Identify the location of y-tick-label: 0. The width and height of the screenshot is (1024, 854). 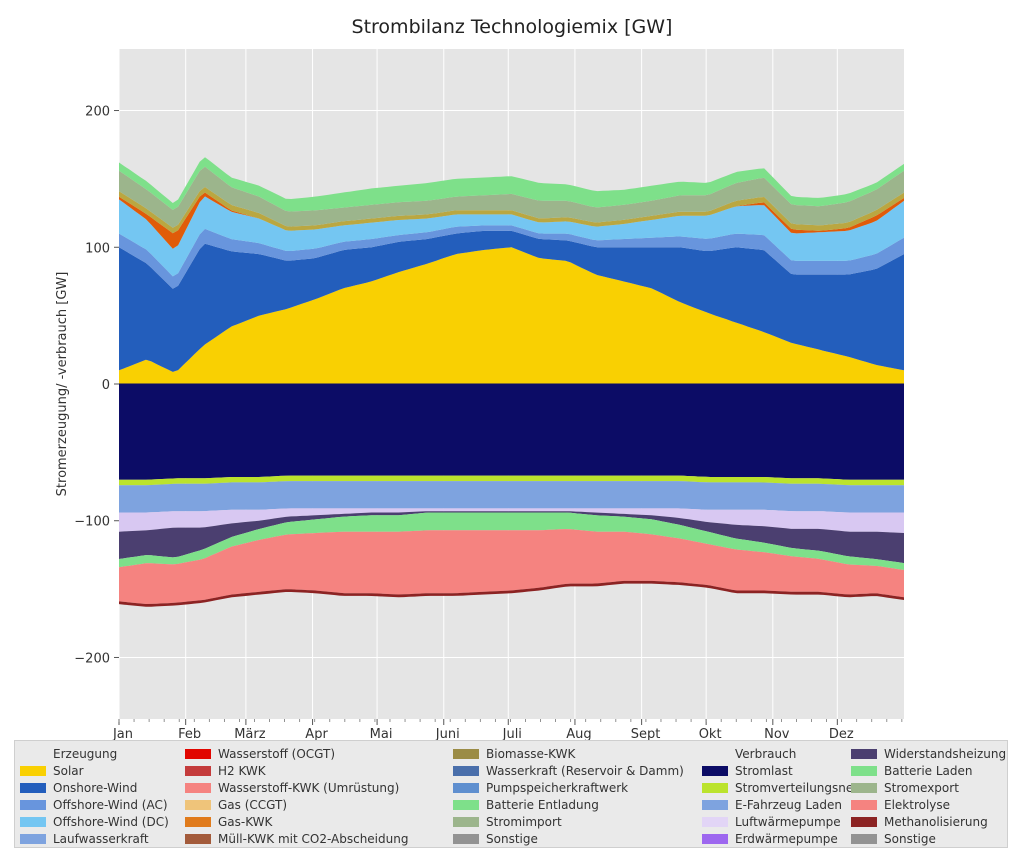
(106, 385).